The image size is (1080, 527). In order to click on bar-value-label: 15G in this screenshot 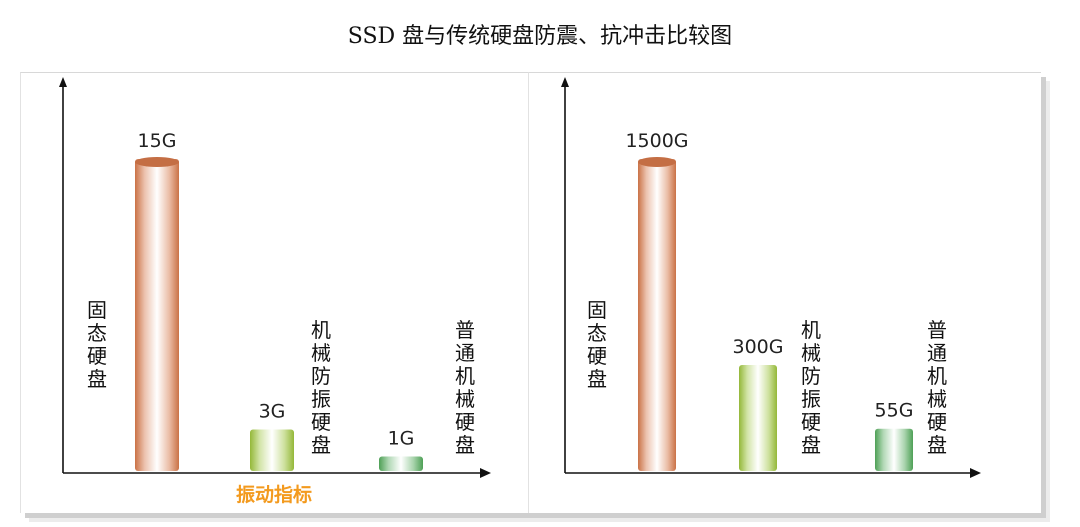, I will do `click(157, 141)`.